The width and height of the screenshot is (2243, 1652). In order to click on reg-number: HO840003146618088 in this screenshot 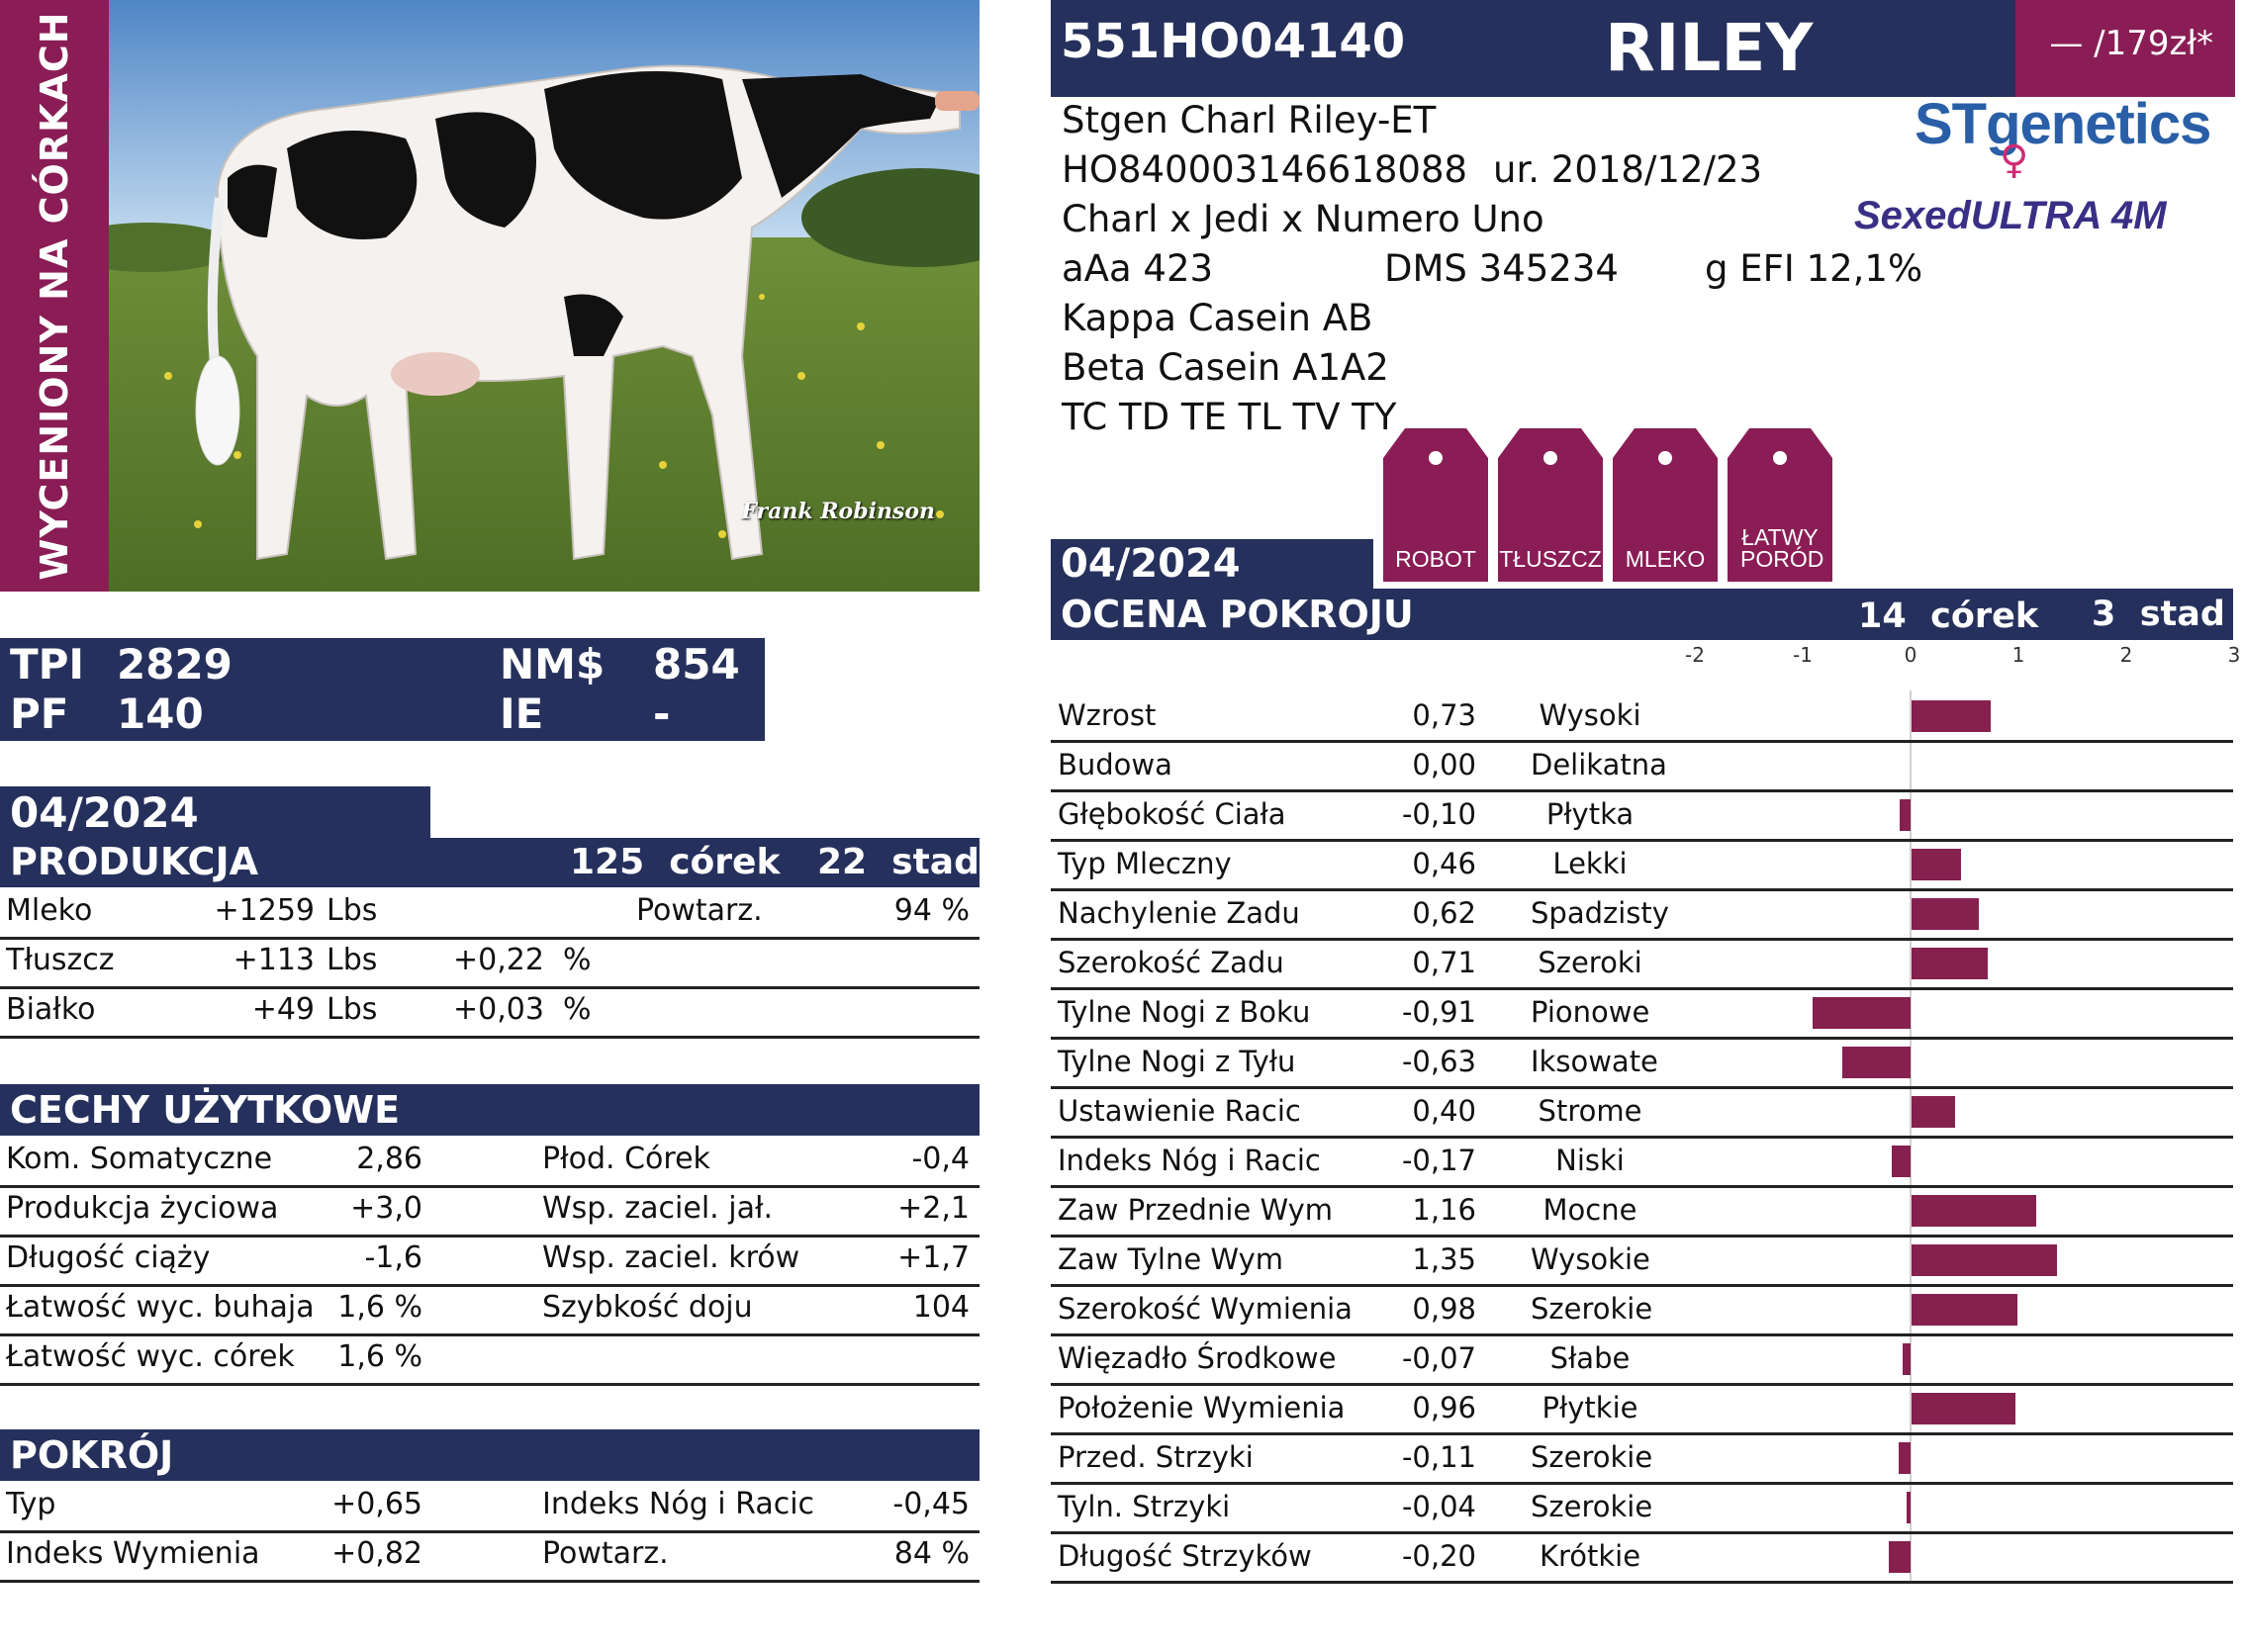, I will do `click(1265, 169)`.